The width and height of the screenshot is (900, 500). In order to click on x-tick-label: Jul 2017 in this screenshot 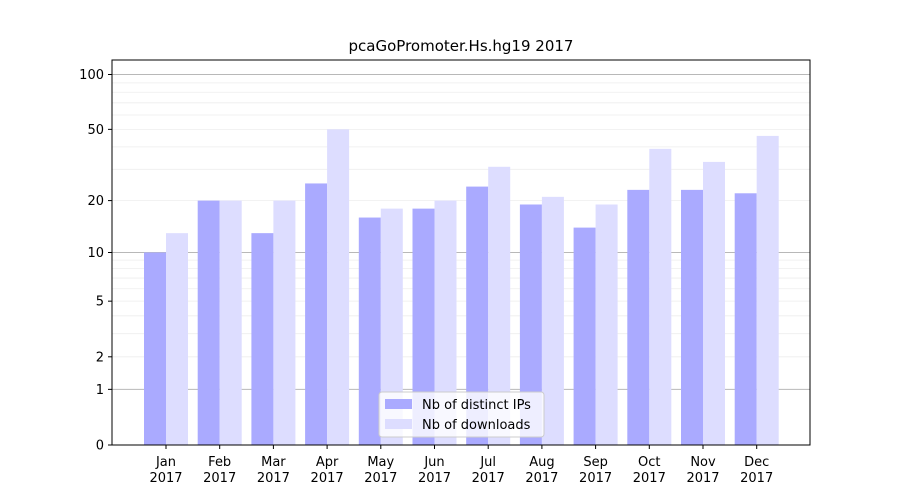, I will do `click(488, 470)`.